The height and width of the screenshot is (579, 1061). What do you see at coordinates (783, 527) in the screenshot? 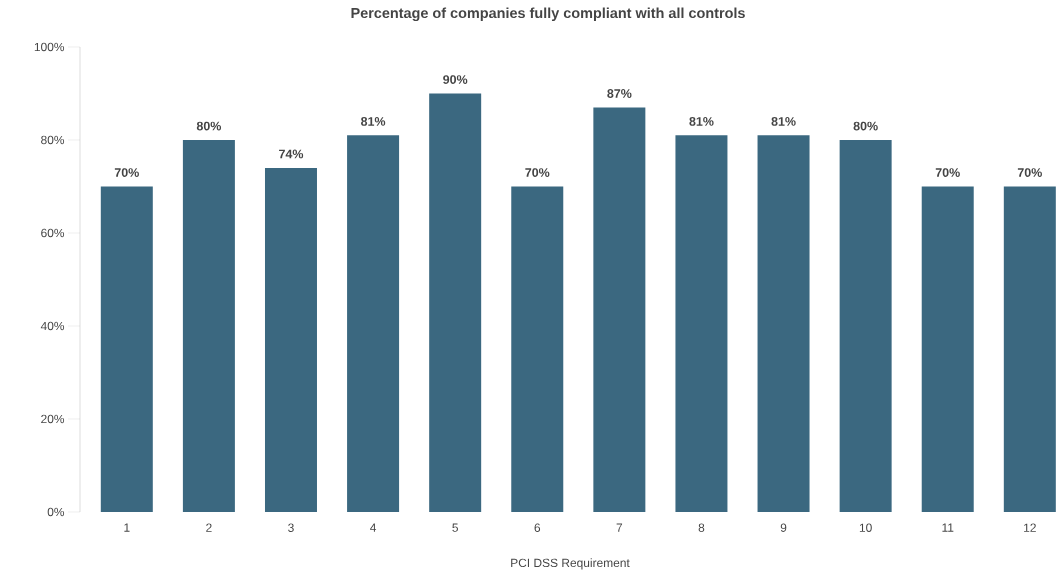
I see `x-tick-label: 9` at bounding box center [783, 527].